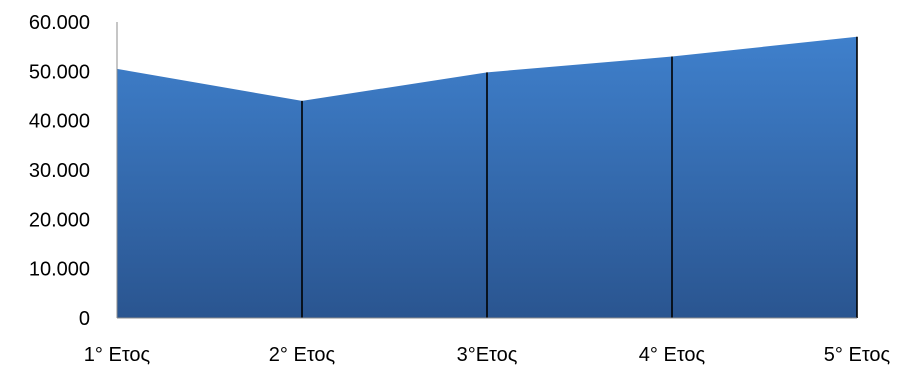 The height and width of the screenshot is (366, 900). What do you see at coordinates (857, 355) in the screenshot?
I see `x-tick-label: 5° Ετος` at bounding box center [857, 355].